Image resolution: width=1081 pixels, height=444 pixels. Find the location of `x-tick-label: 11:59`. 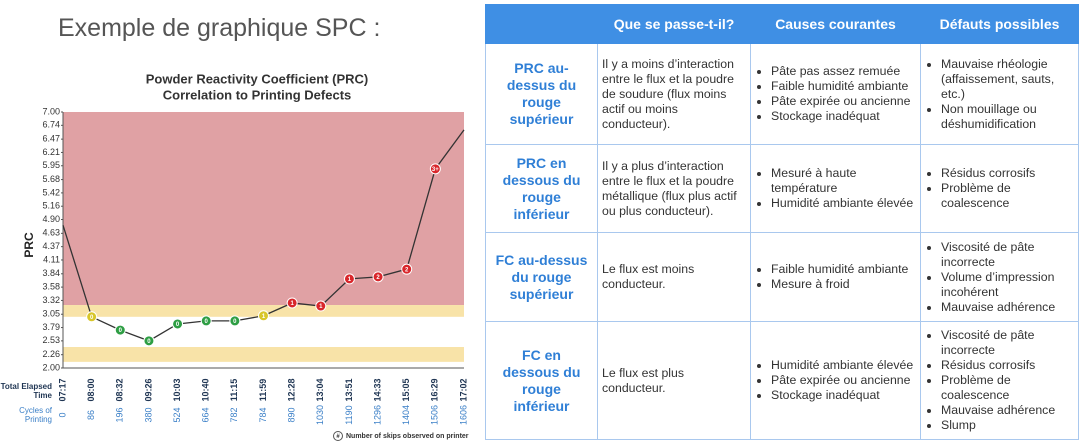

x-tick-label: 11:59 is located at coordinates (263, 390).